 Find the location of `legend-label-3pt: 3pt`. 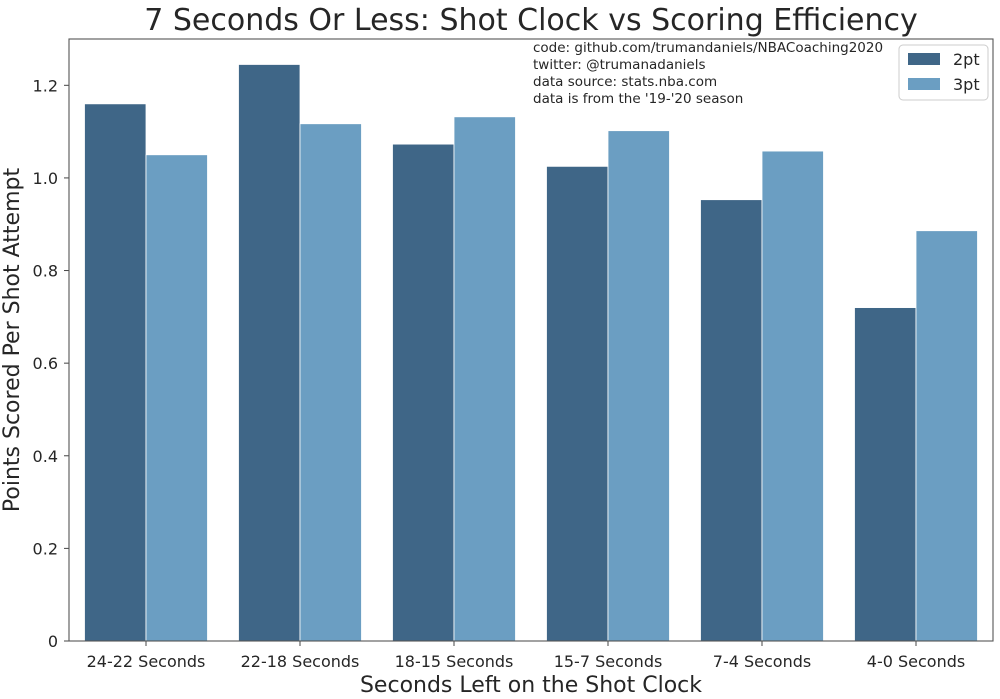

legend-label-3pt: 3pt is located at coordinates (966, 84).